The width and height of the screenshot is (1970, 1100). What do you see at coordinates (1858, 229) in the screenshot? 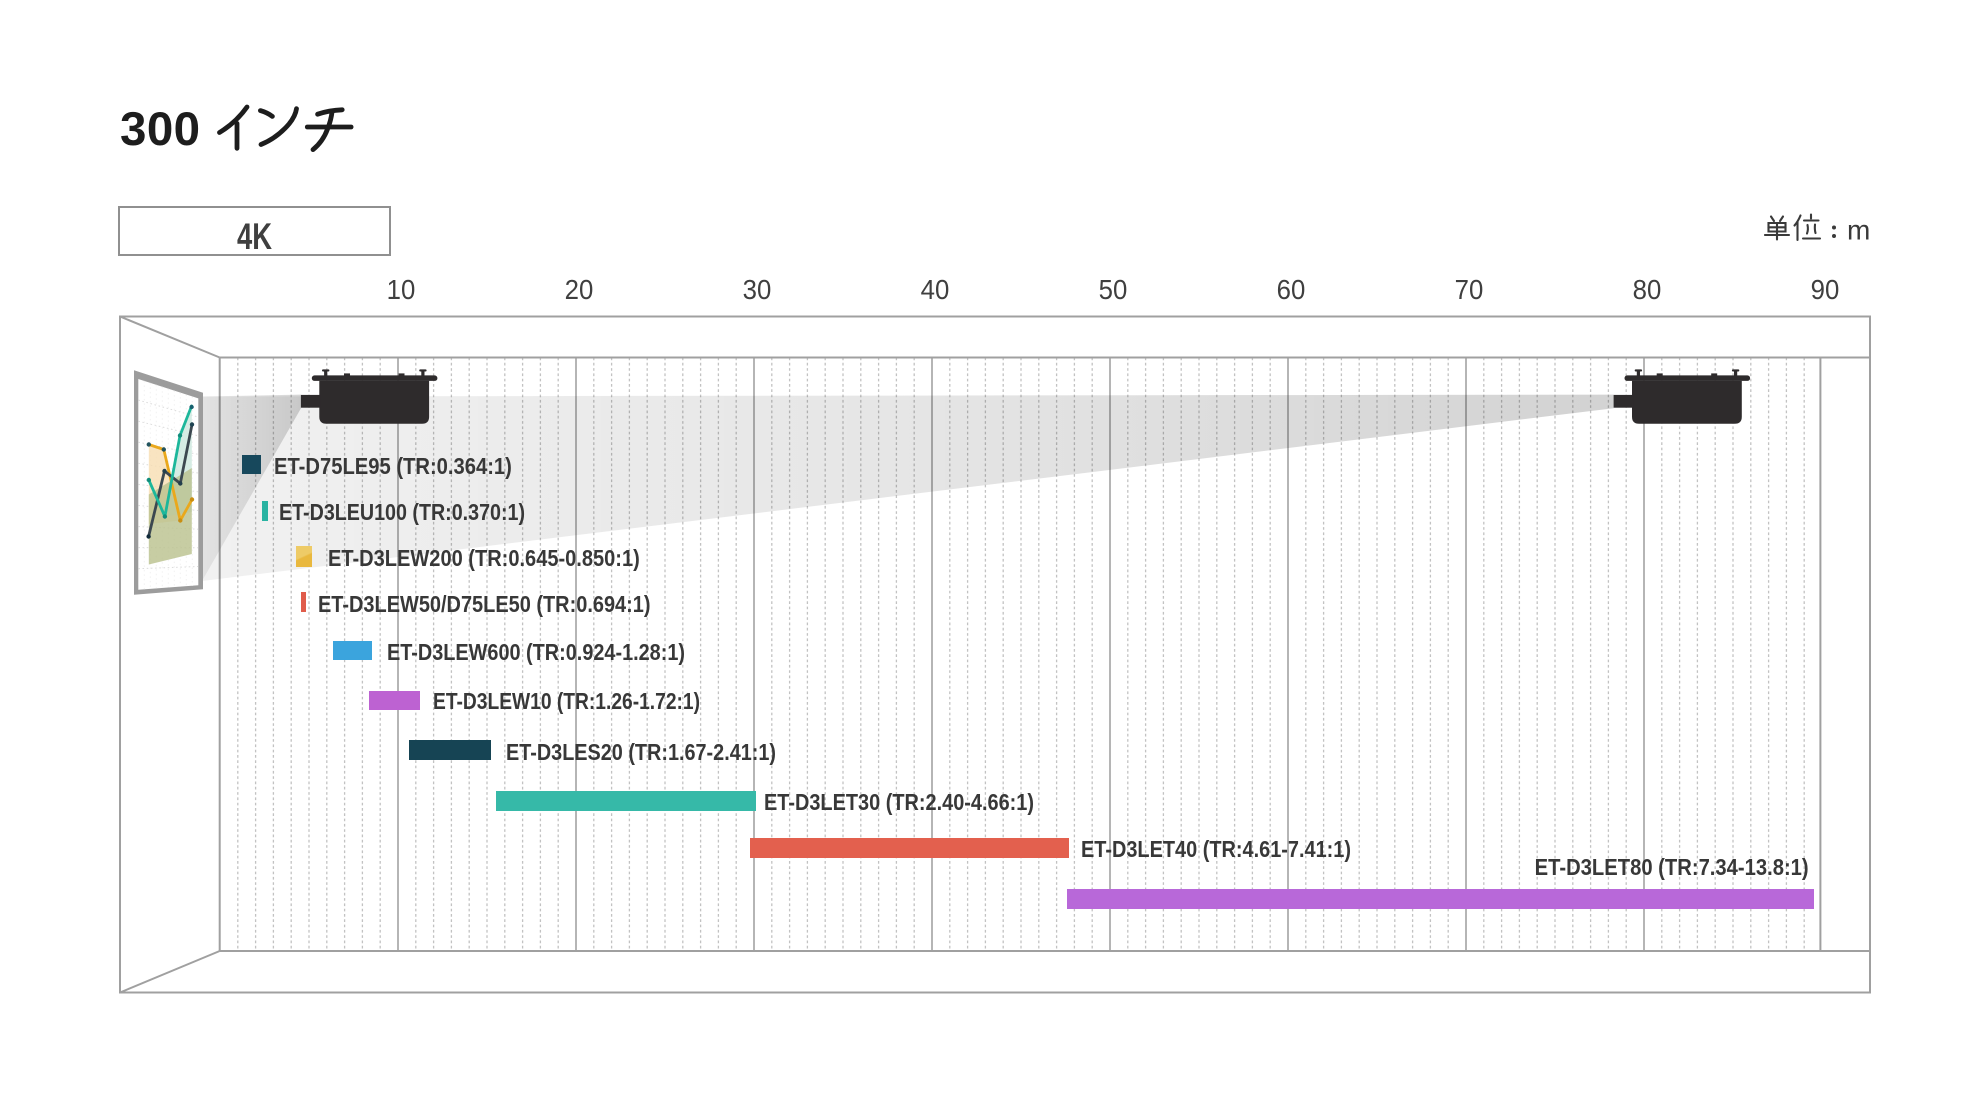
I see `svg-text: m` at bounding box center [1858, 229].